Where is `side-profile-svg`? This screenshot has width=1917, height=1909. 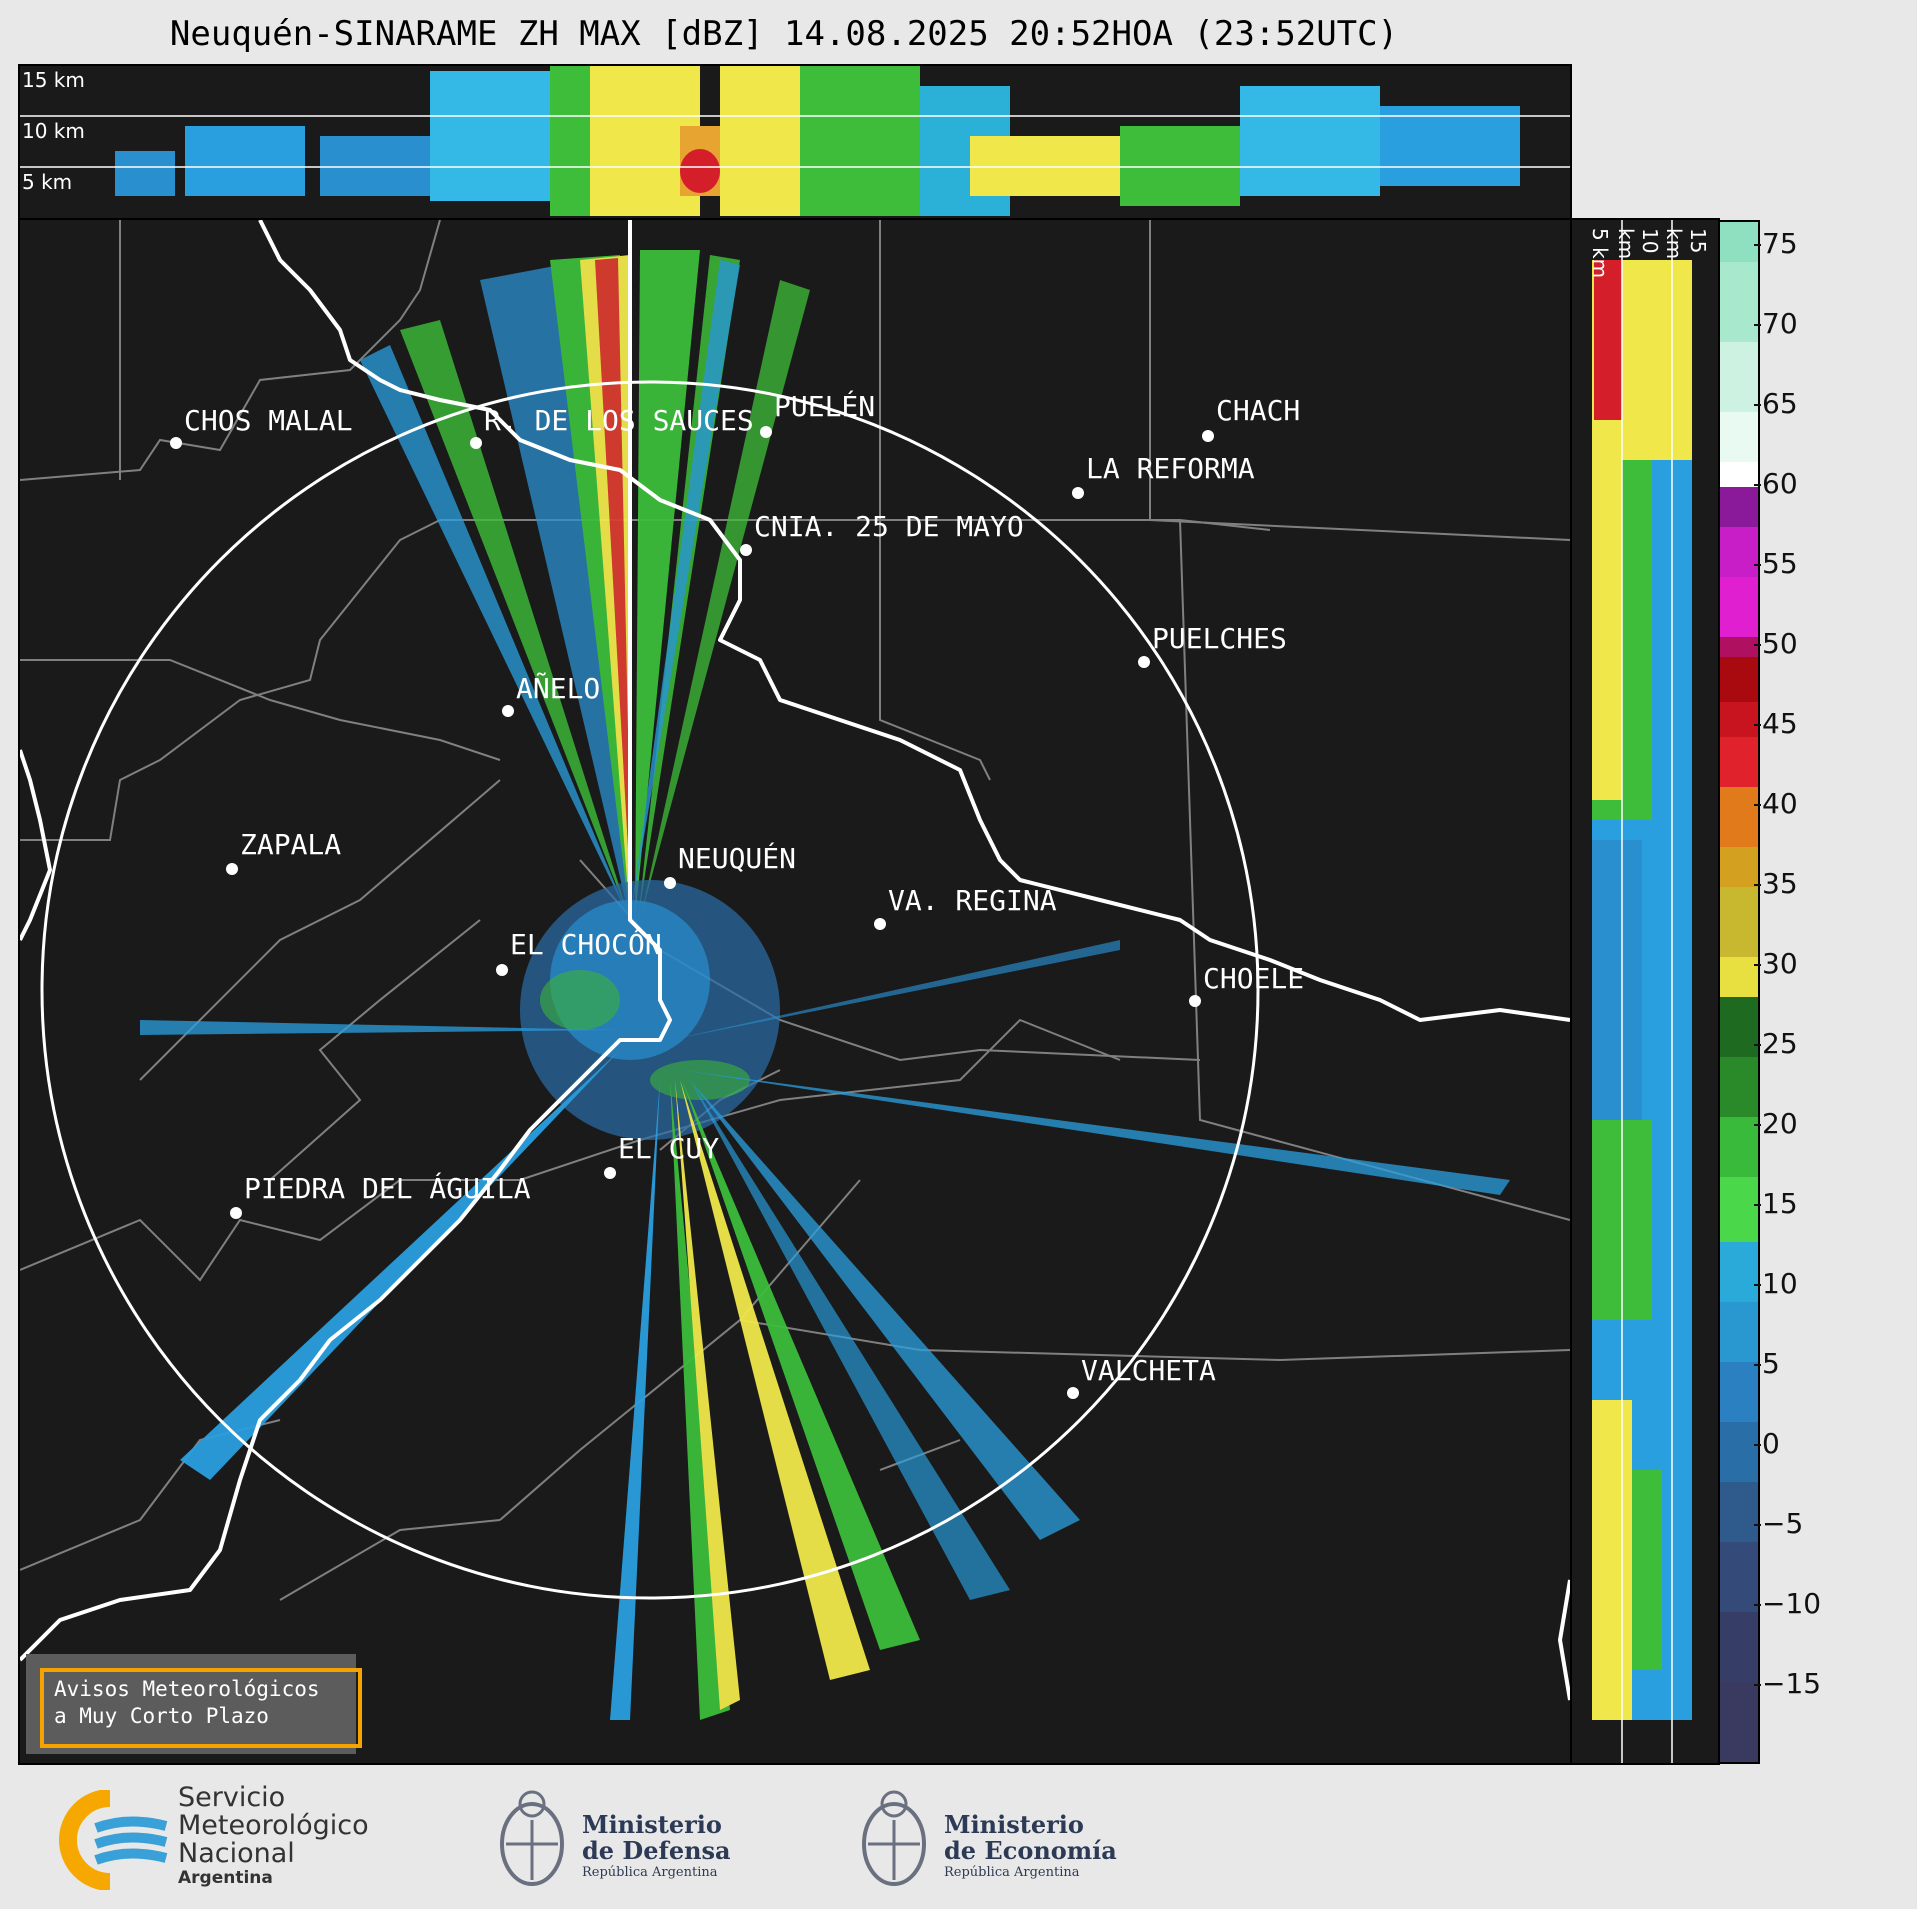 side-profile-svg is located at coordinates (1642, 991).